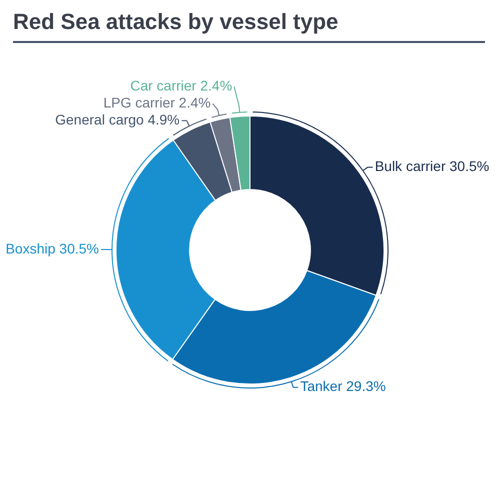  What do you see at coordinates (432, 166) in the screenshot?
I see `slice-label: Bulk carrier 30.5%` at bounding box center [432, 166].